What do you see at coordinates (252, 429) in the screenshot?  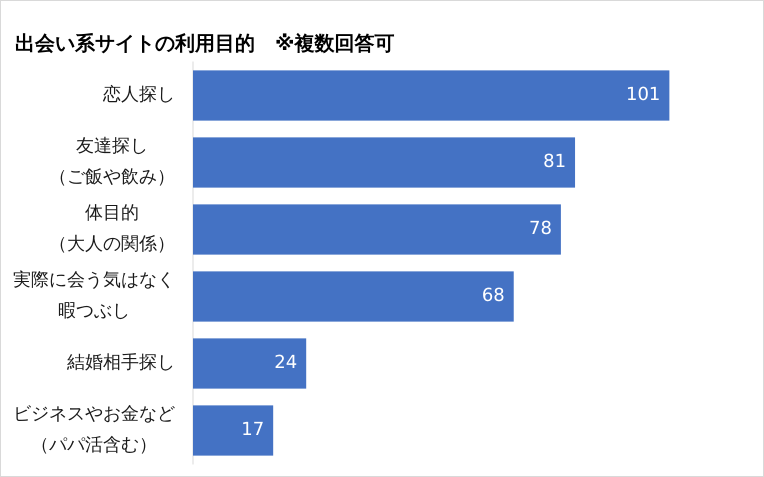 I see `data-label: 17` at bounding box center [252, 429].